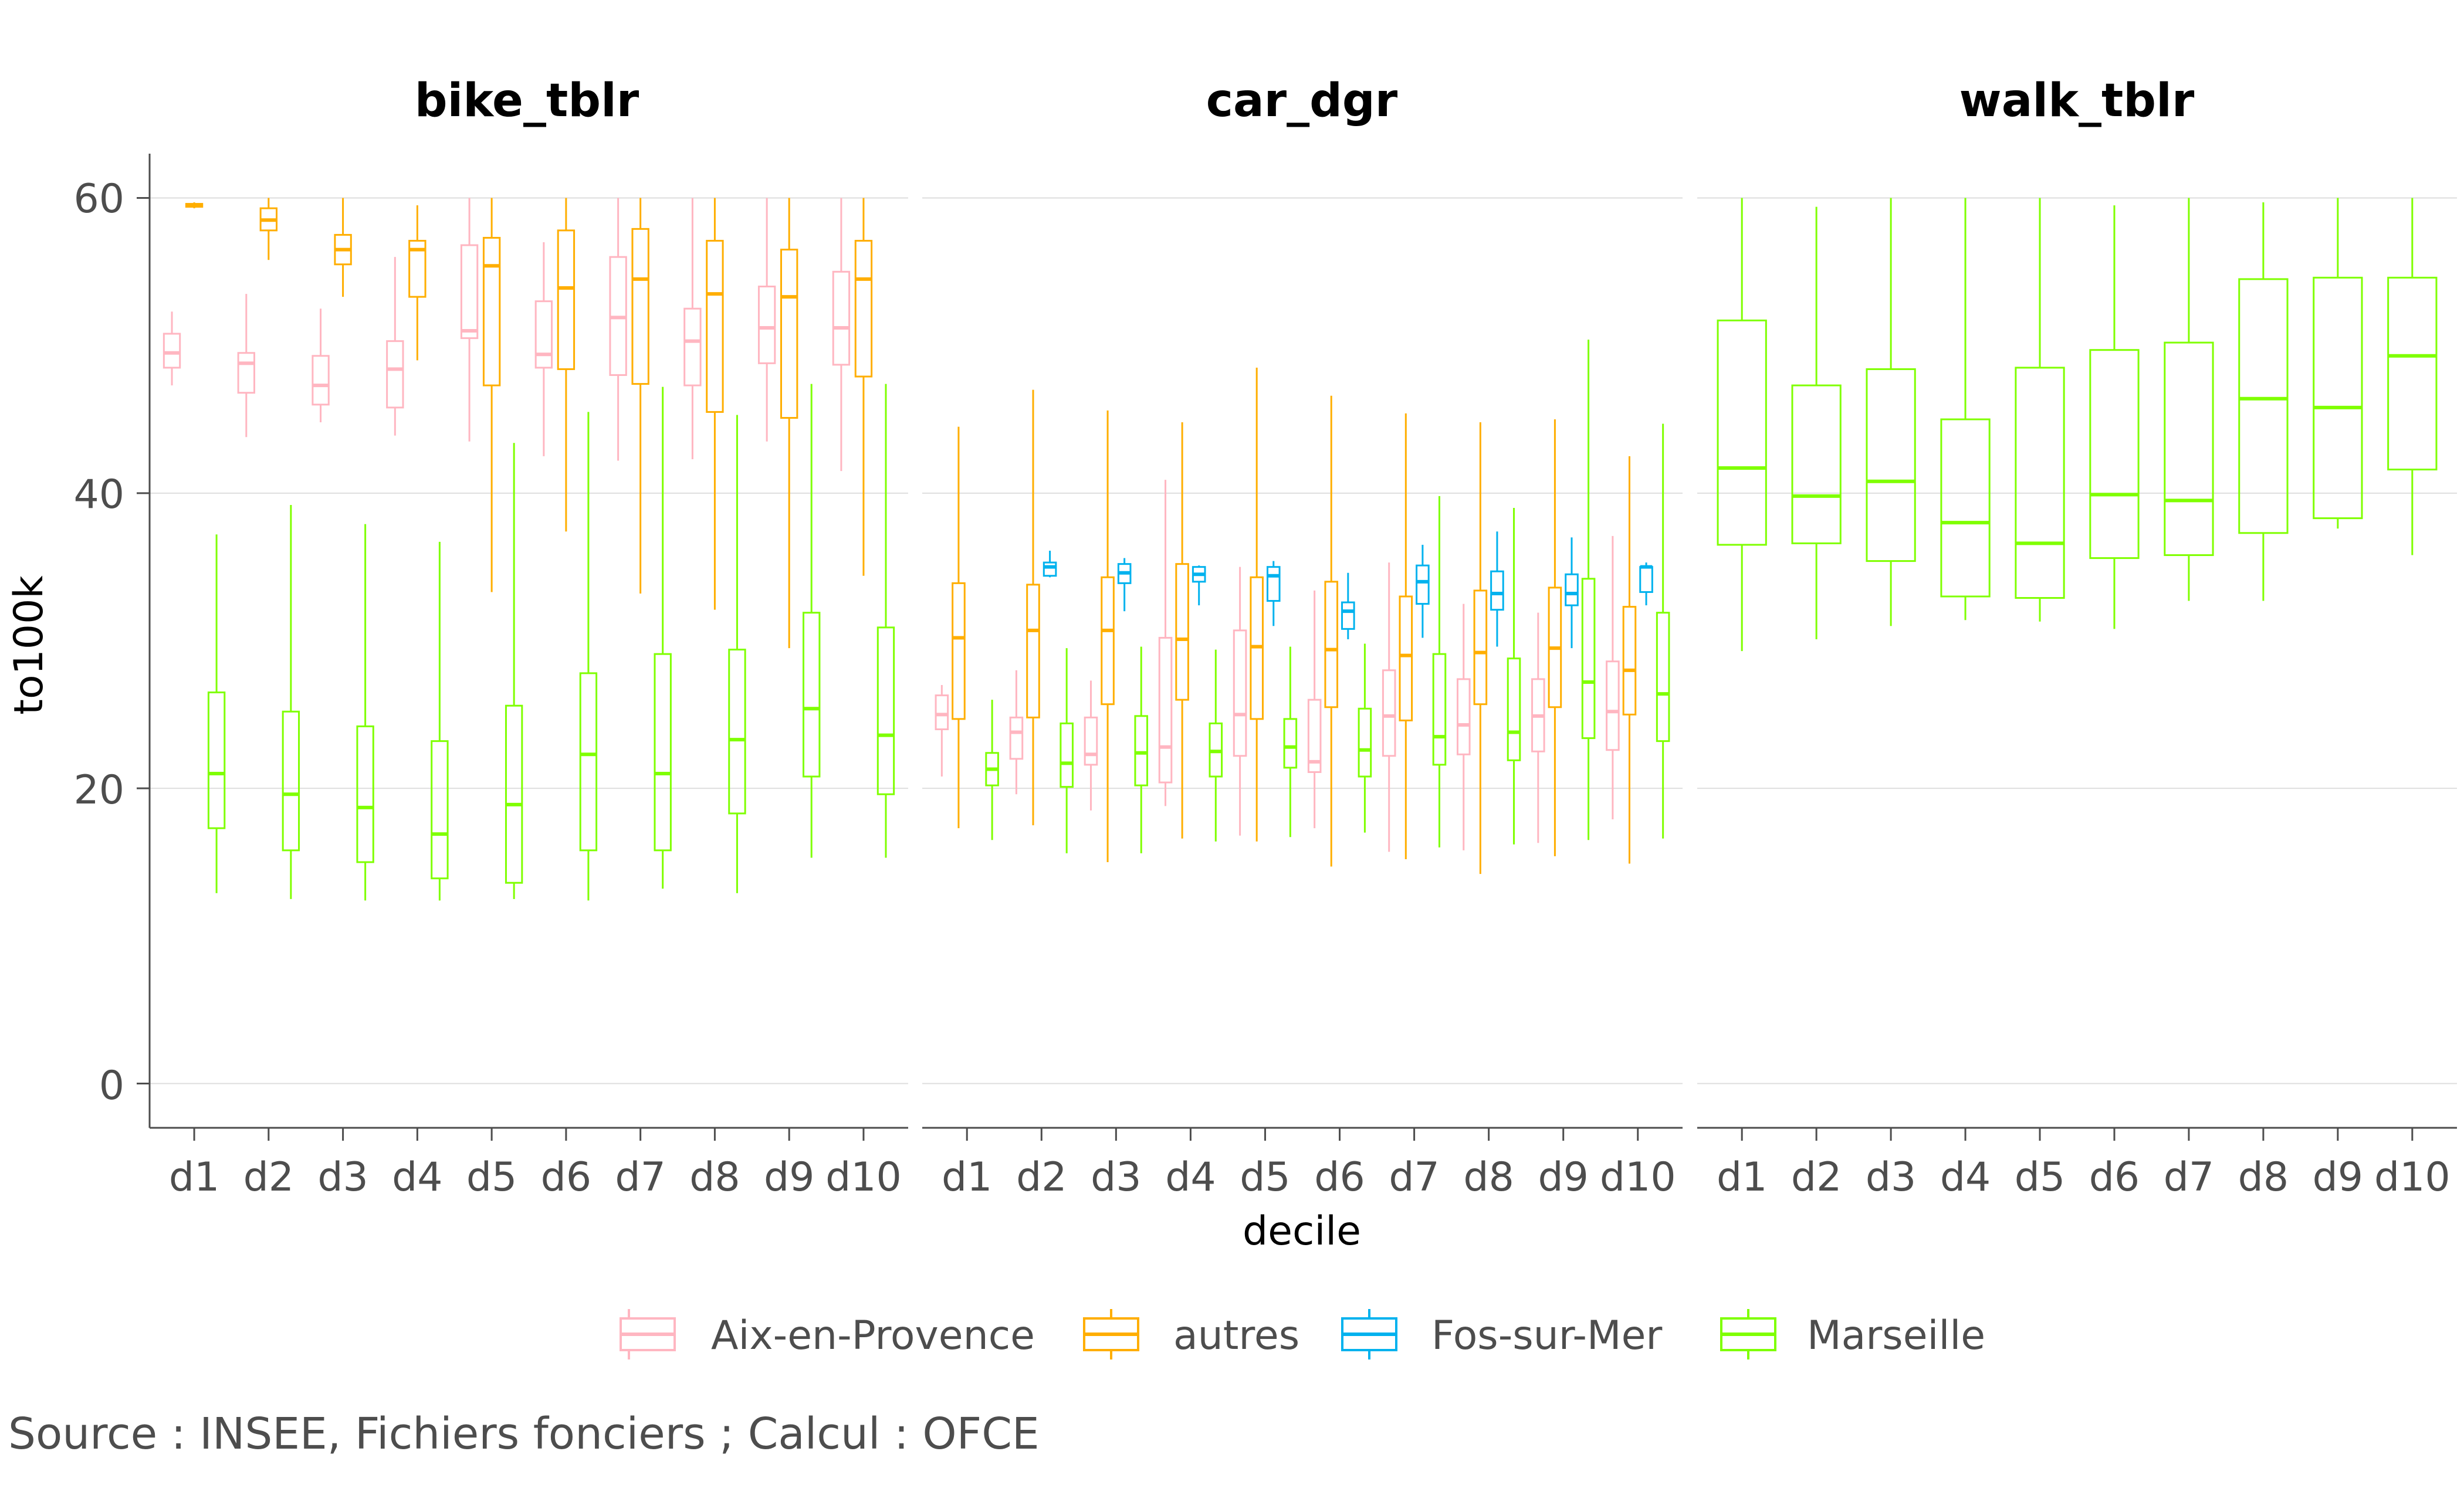 Image resolution: width=2464 pixels, height=1502 pixels. What do you see at coordinates (967, 1177) in the screenshot?
I see `x-tick-label-car_dgr-d1: d1` at bounding box center [967, 1177].